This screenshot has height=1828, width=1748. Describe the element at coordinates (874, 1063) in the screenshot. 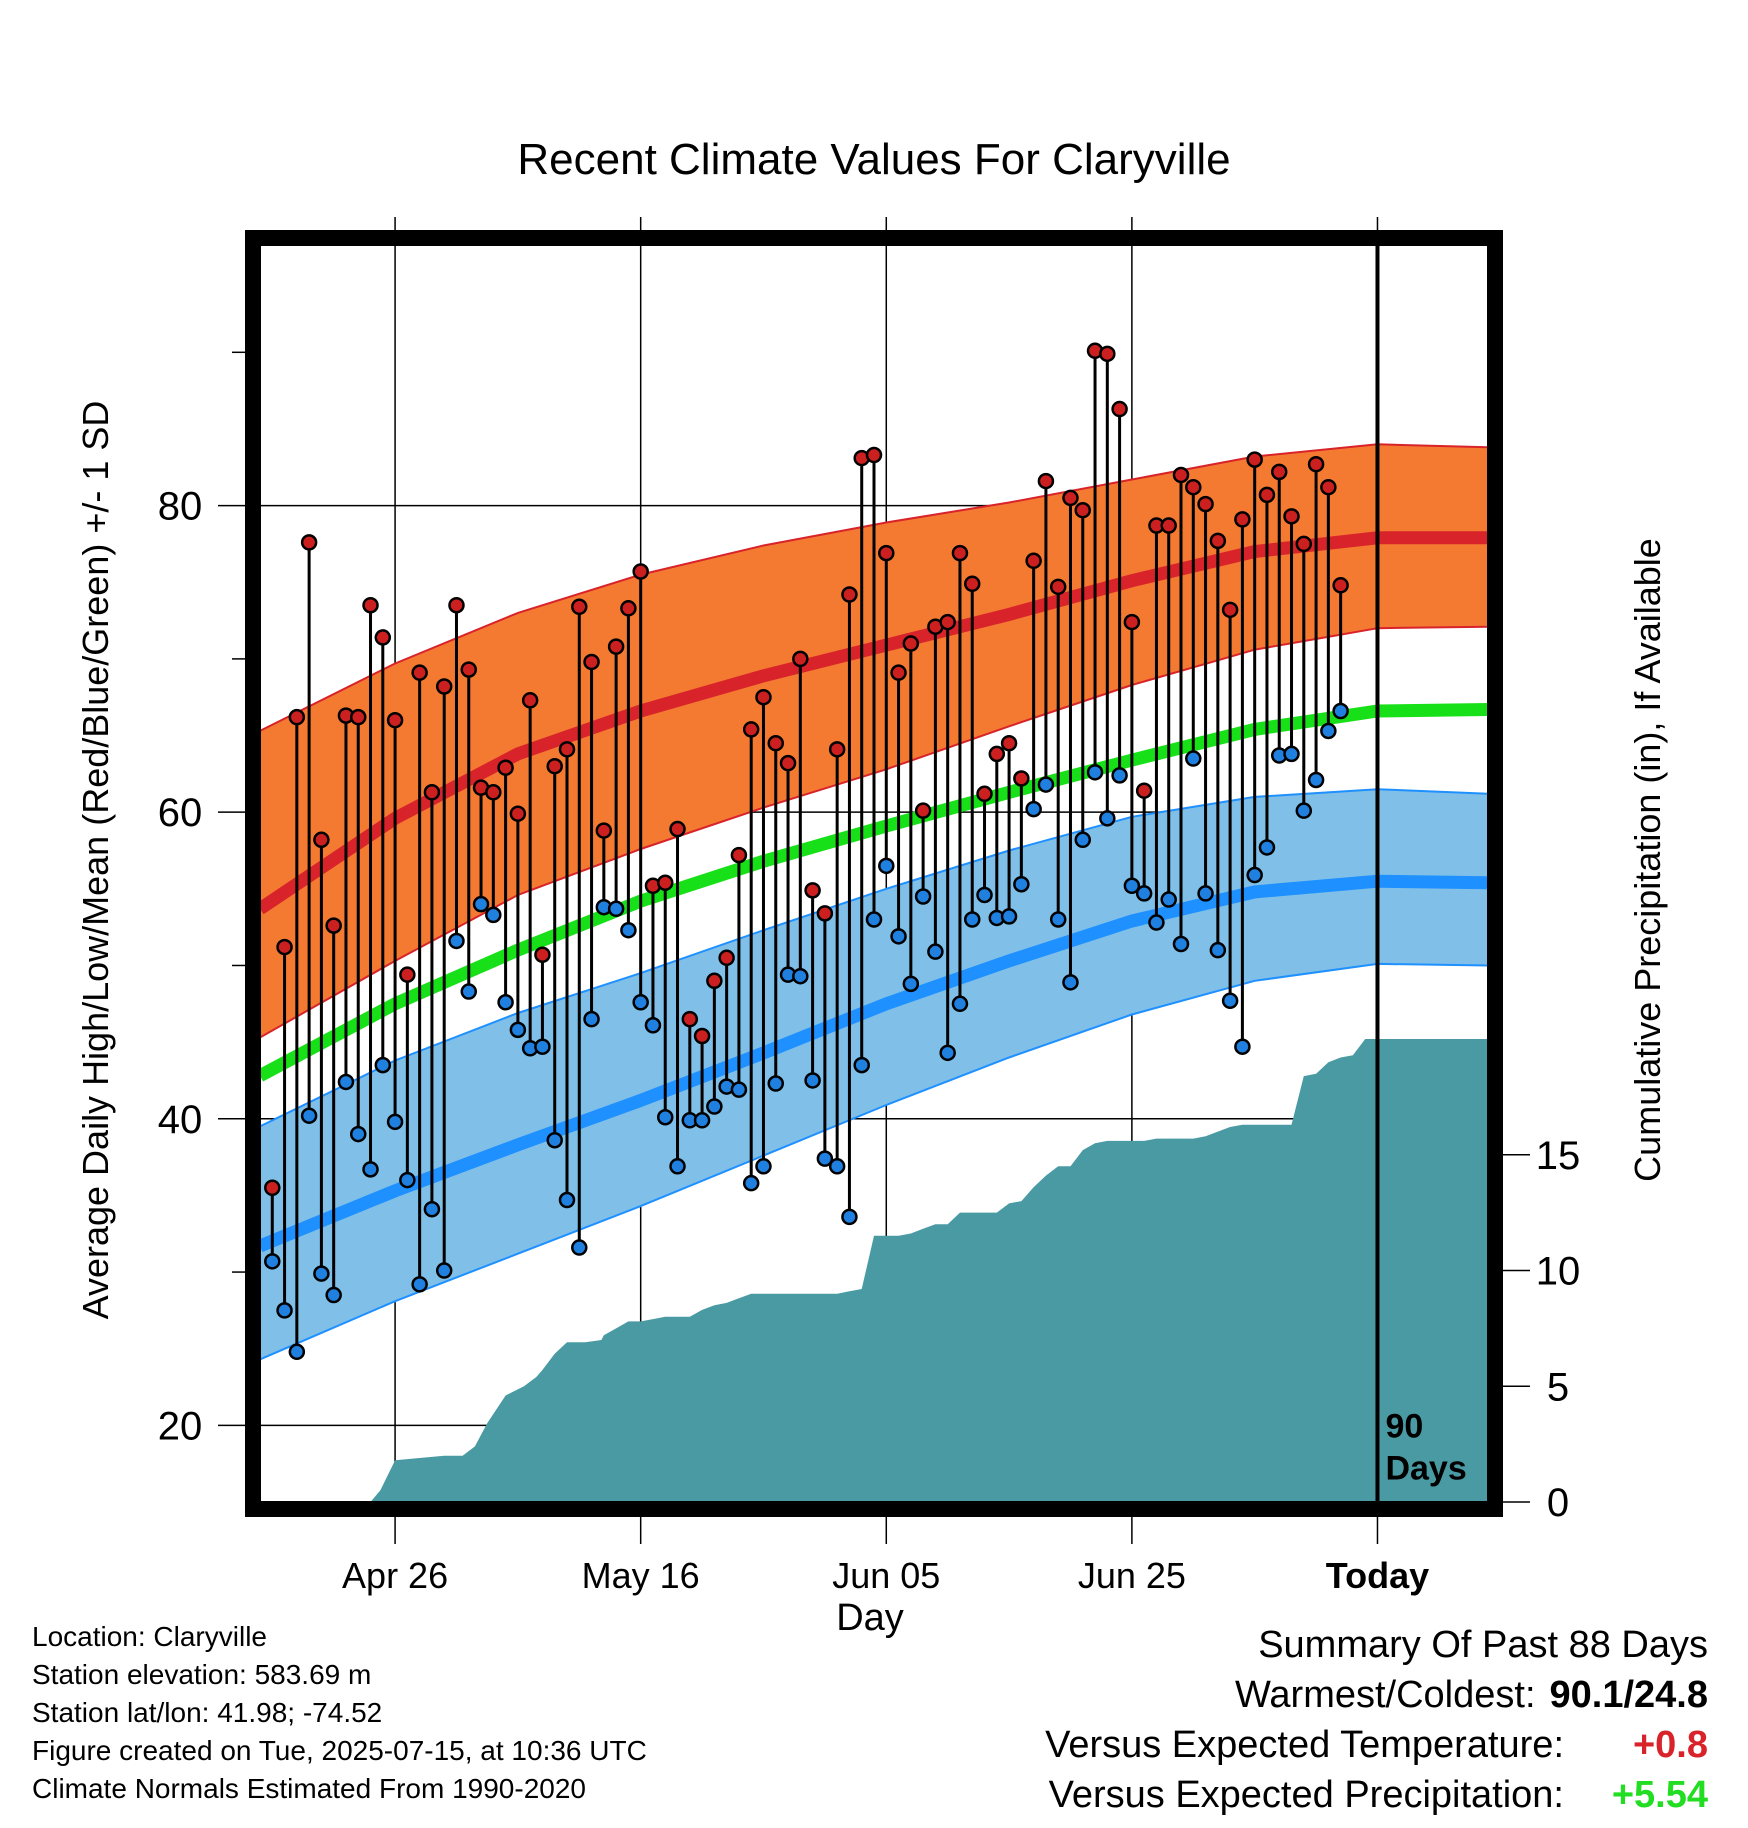

I see `normal-low-line` at that location.